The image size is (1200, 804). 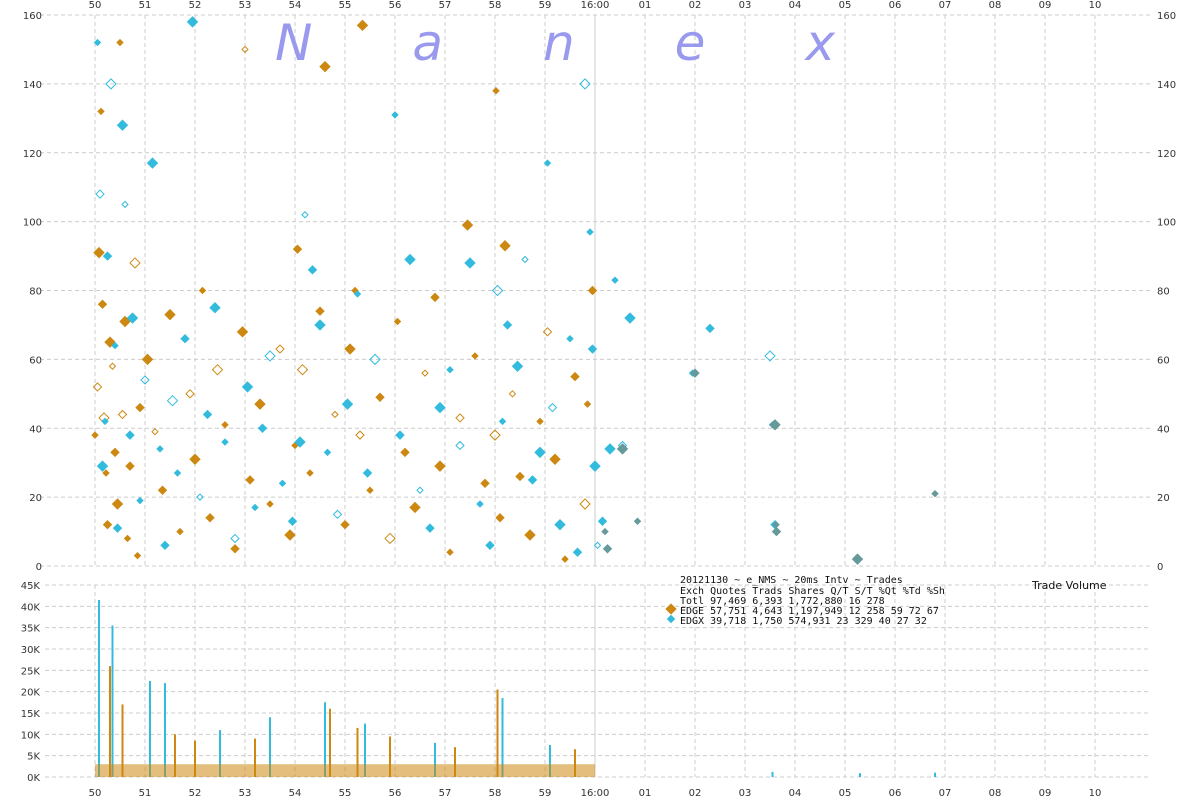 What do you see at coordinates (645, 793) in the screenshot?
I see `bottom-x-tick-label: 01` at bounding box center [645, 793].